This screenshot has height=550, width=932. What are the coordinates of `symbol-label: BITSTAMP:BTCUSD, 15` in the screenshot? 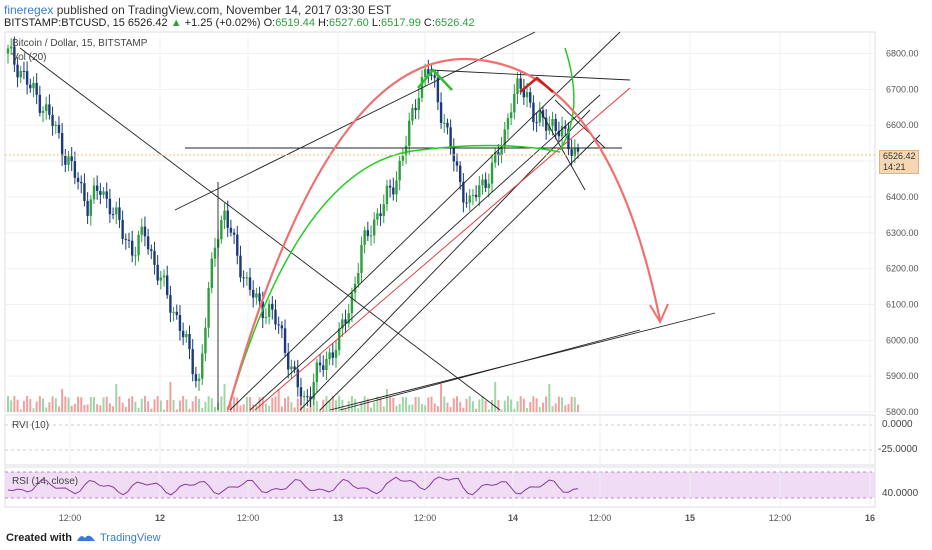 It's located at (64, 23).